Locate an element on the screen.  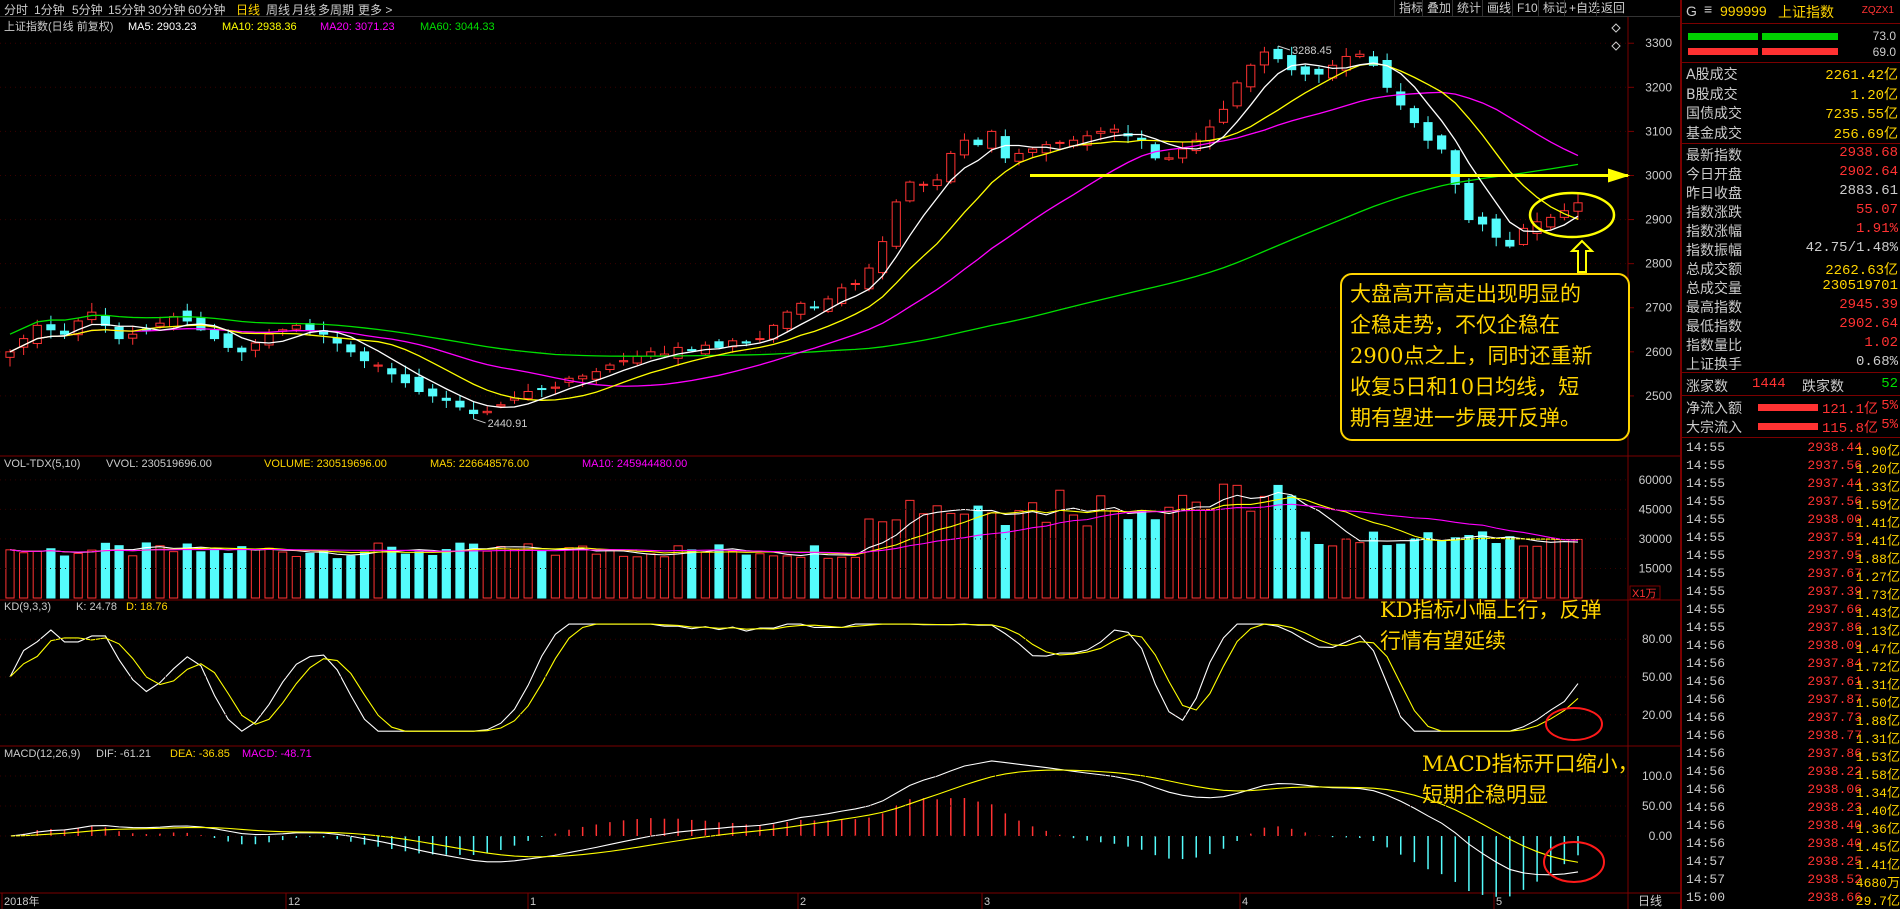
ytick-label: 3100 is located at coordinates (1658, 131).